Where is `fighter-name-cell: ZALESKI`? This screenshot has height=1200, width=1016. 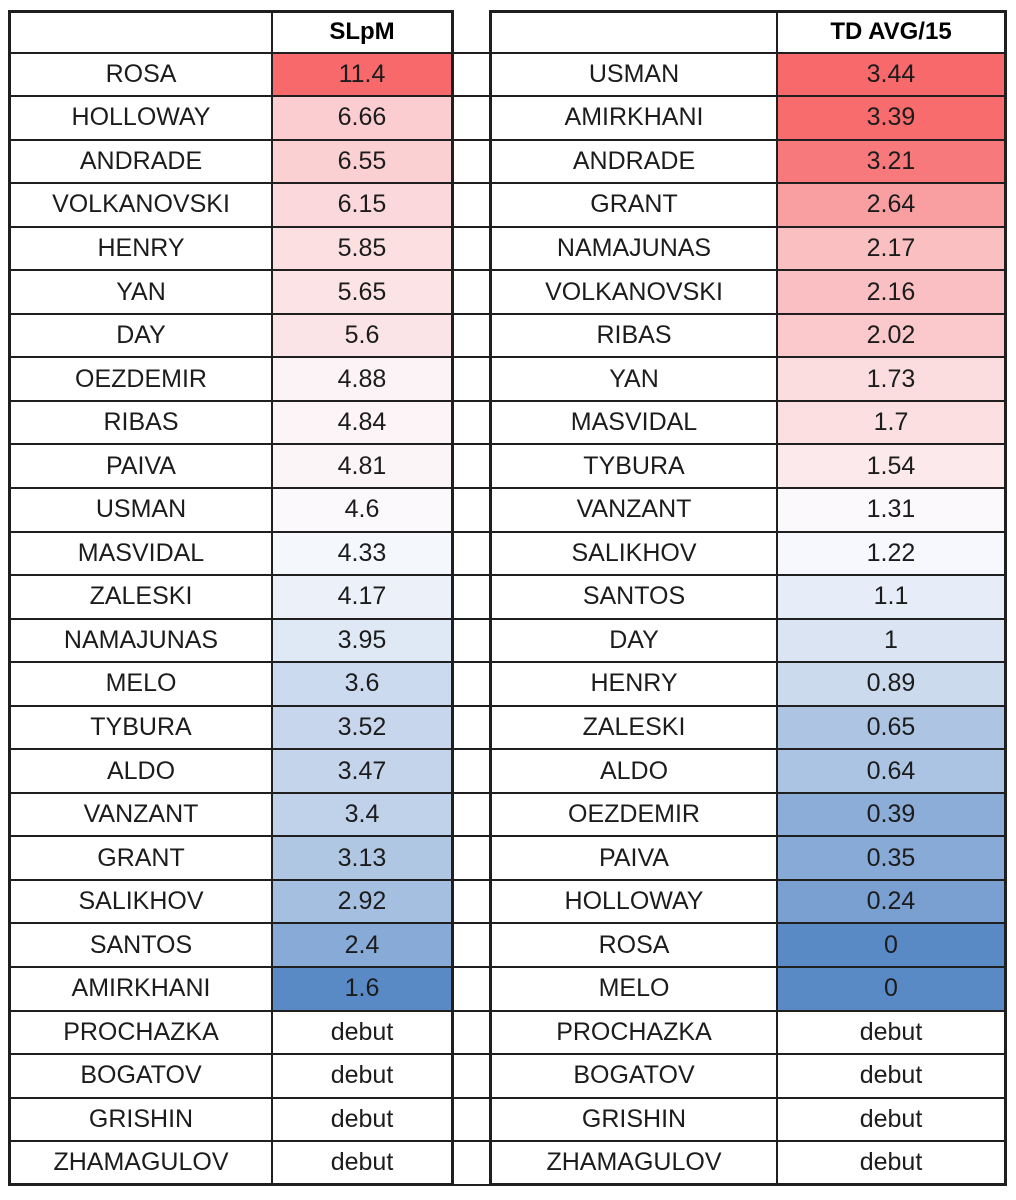 fighter-name-cell: ZALESKI is located at coordinates (633, 728).